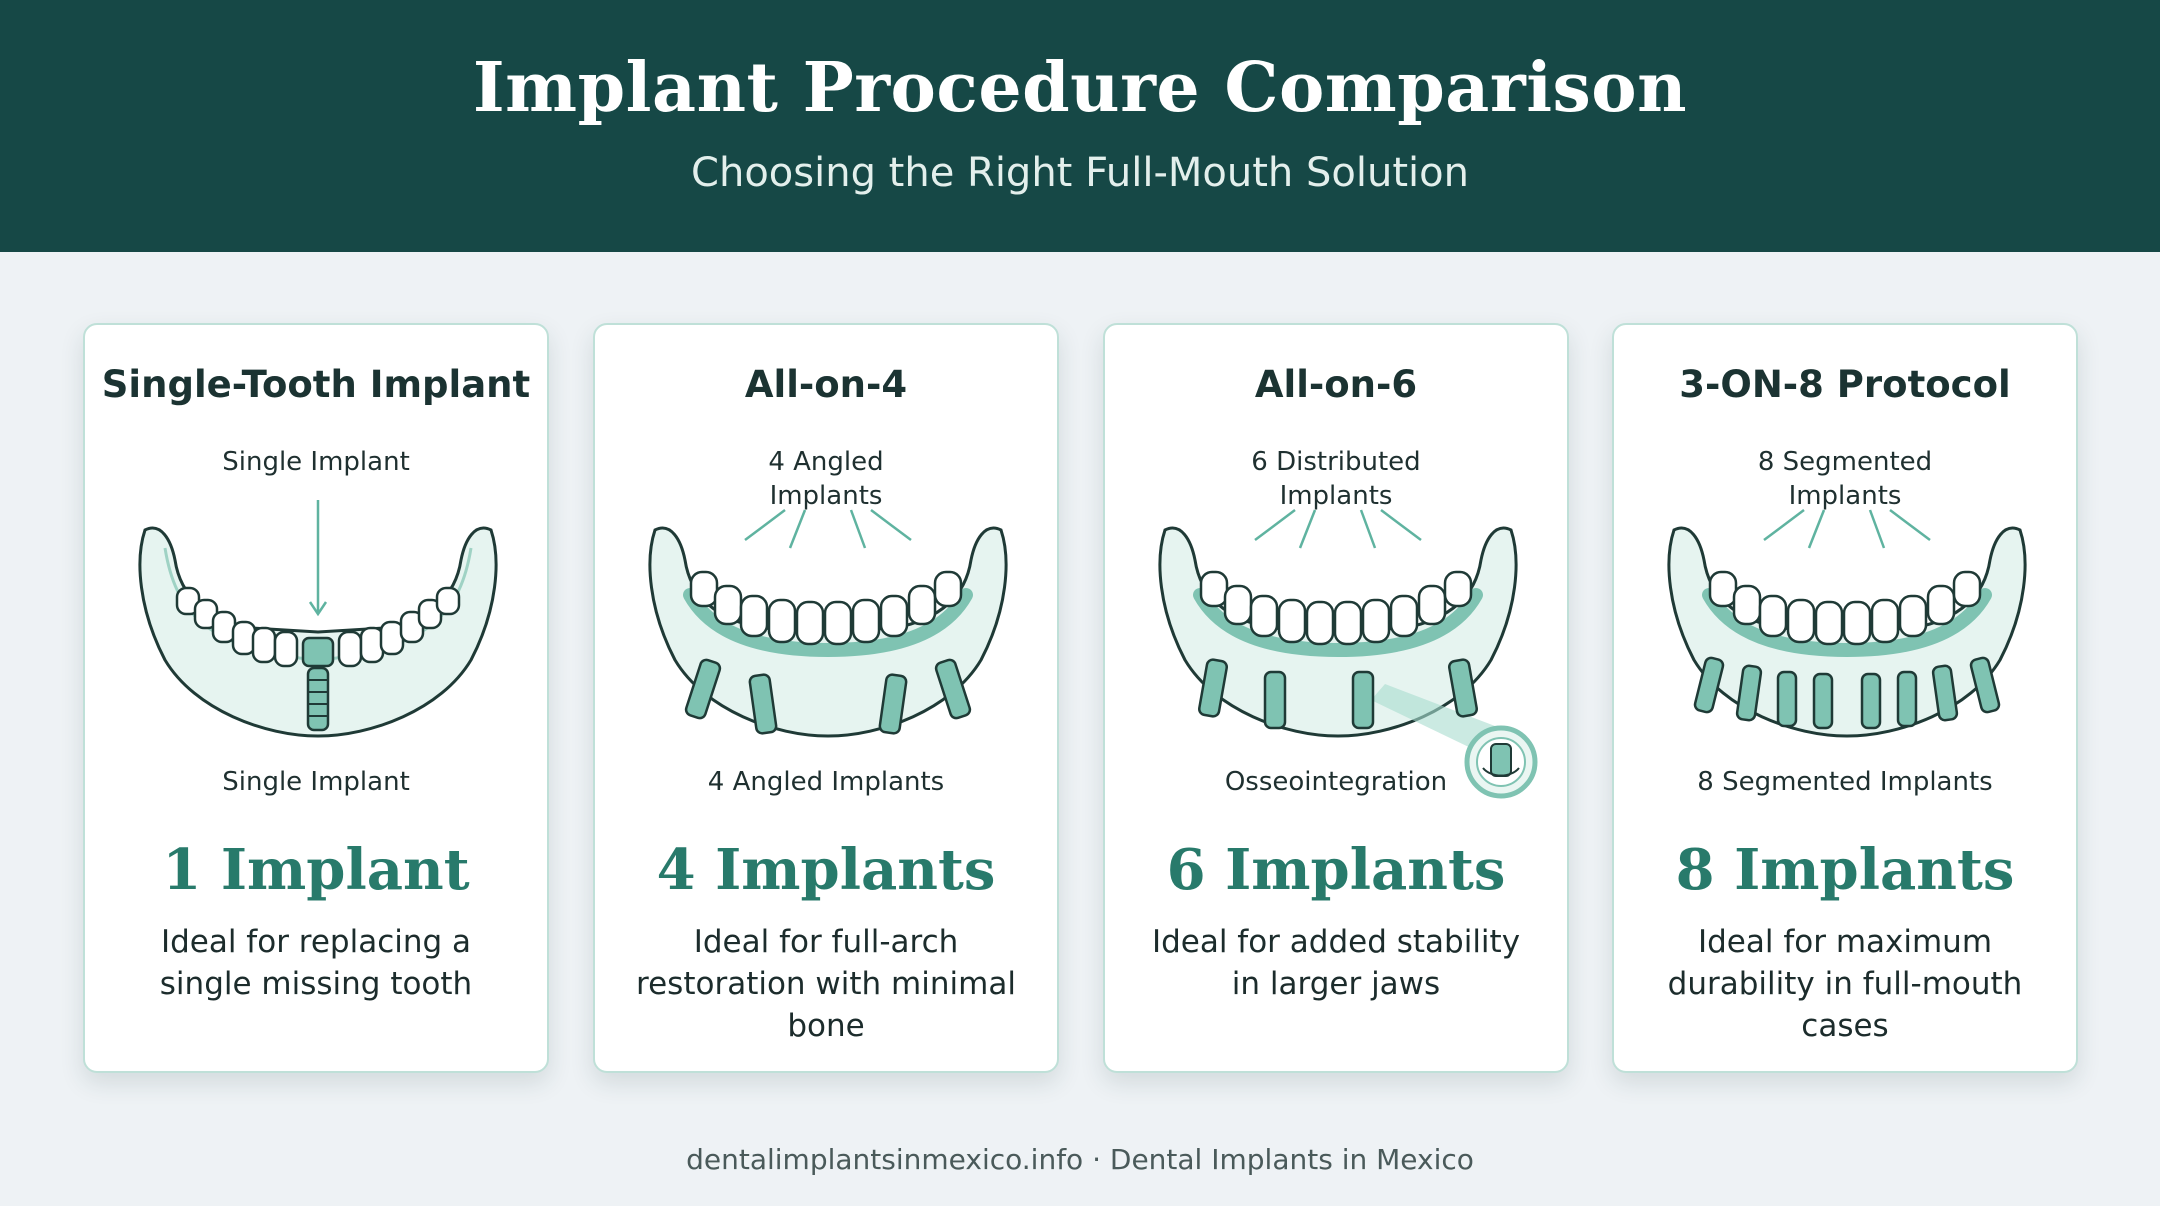  Describe the element at coordinates (1336, 963) in the screenshot. I see `card-description: Ideal for added stability in larger jaws` at that location.